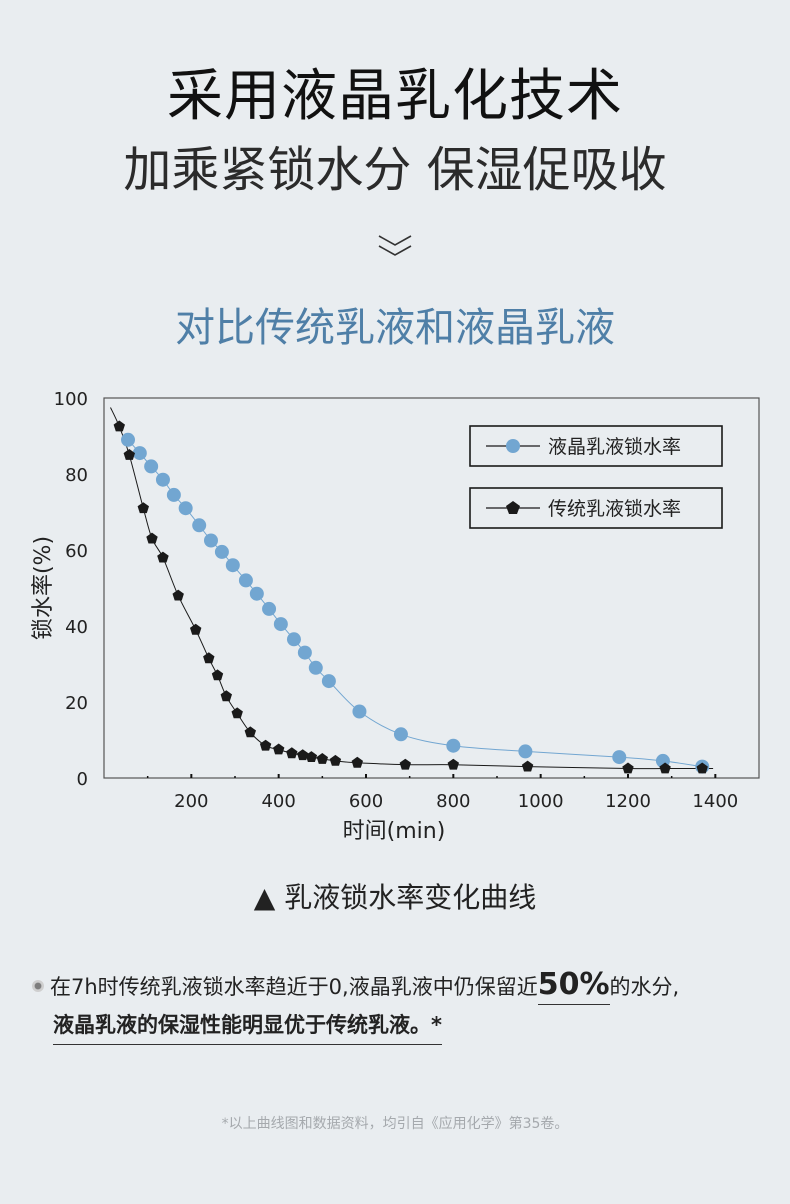 The height and width of the screenshot is (1204, 790). What do you see at coordinates (294, 987) in the screenshot?
I see `conclusion-text-before: 在7h时传统乳液锁水率趋近于0,液晶乳液中仍保留近` at bounding box center [294, 987].